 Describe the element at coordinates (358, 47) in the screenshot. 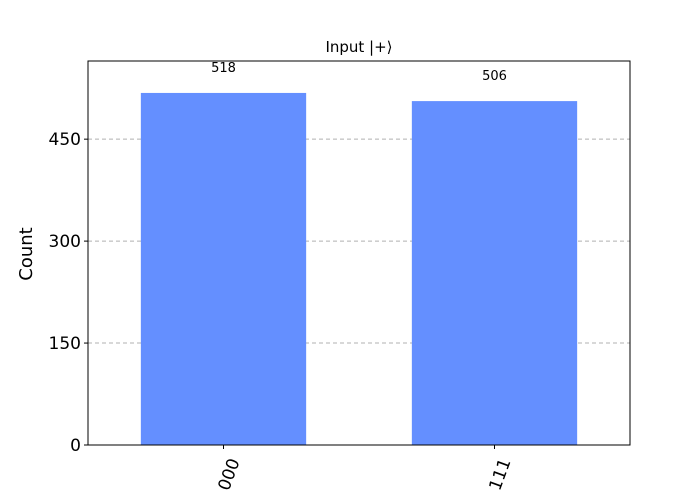

I see `chart-title: Input |+⟩` at that location.